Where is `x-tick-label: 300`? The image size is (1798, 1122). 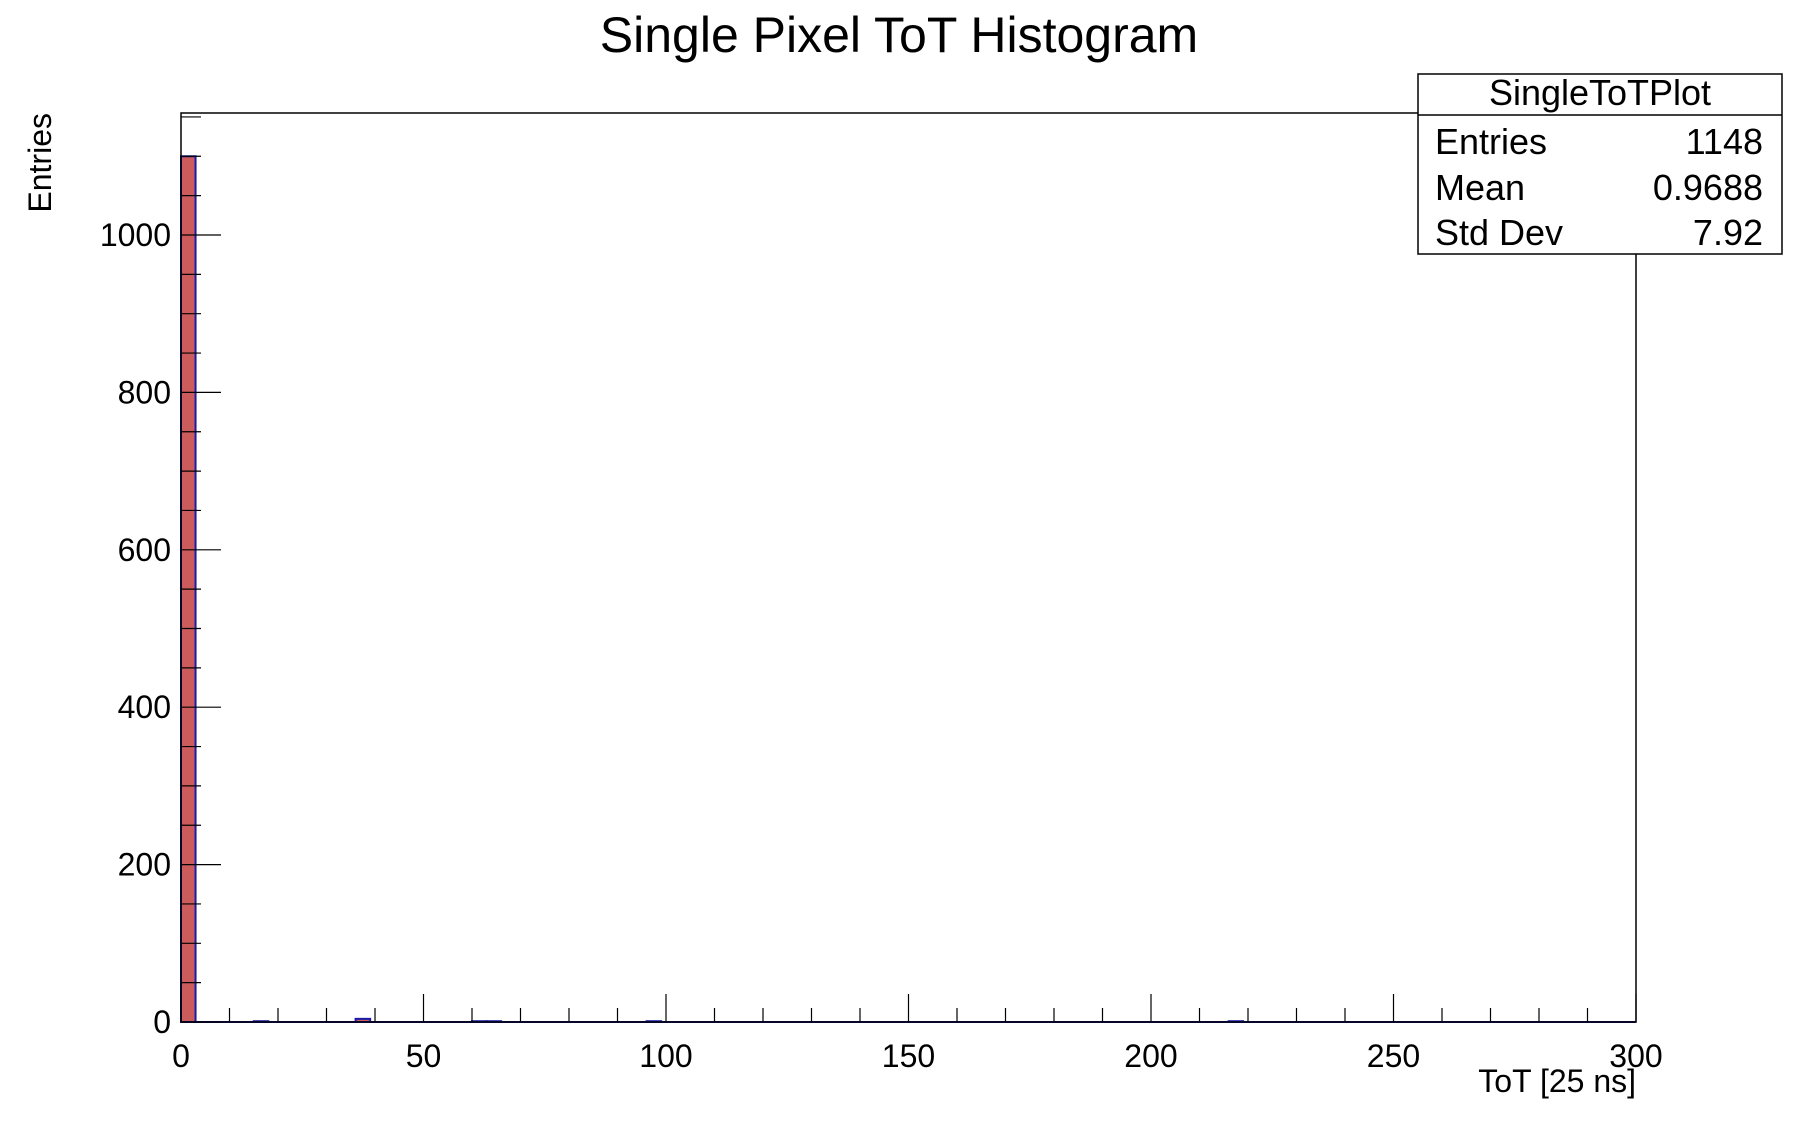 x-tick-label: 300 is located at coordinates (1635, 1056).